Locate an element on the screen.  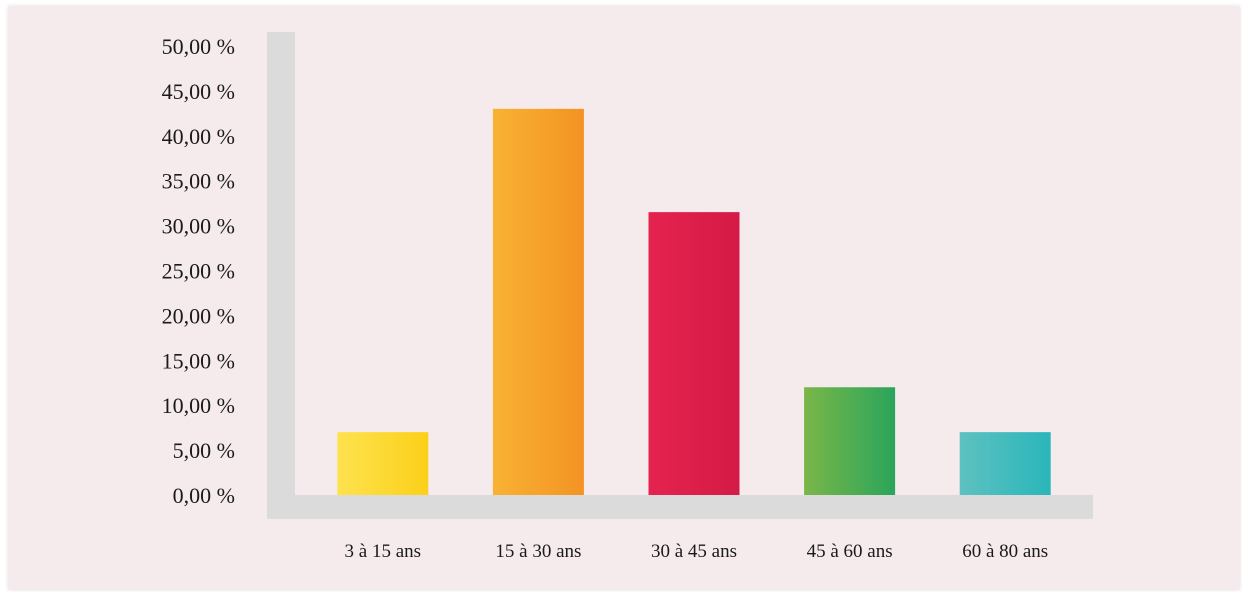
x-axis-floor is located at coordinates (680, 507).